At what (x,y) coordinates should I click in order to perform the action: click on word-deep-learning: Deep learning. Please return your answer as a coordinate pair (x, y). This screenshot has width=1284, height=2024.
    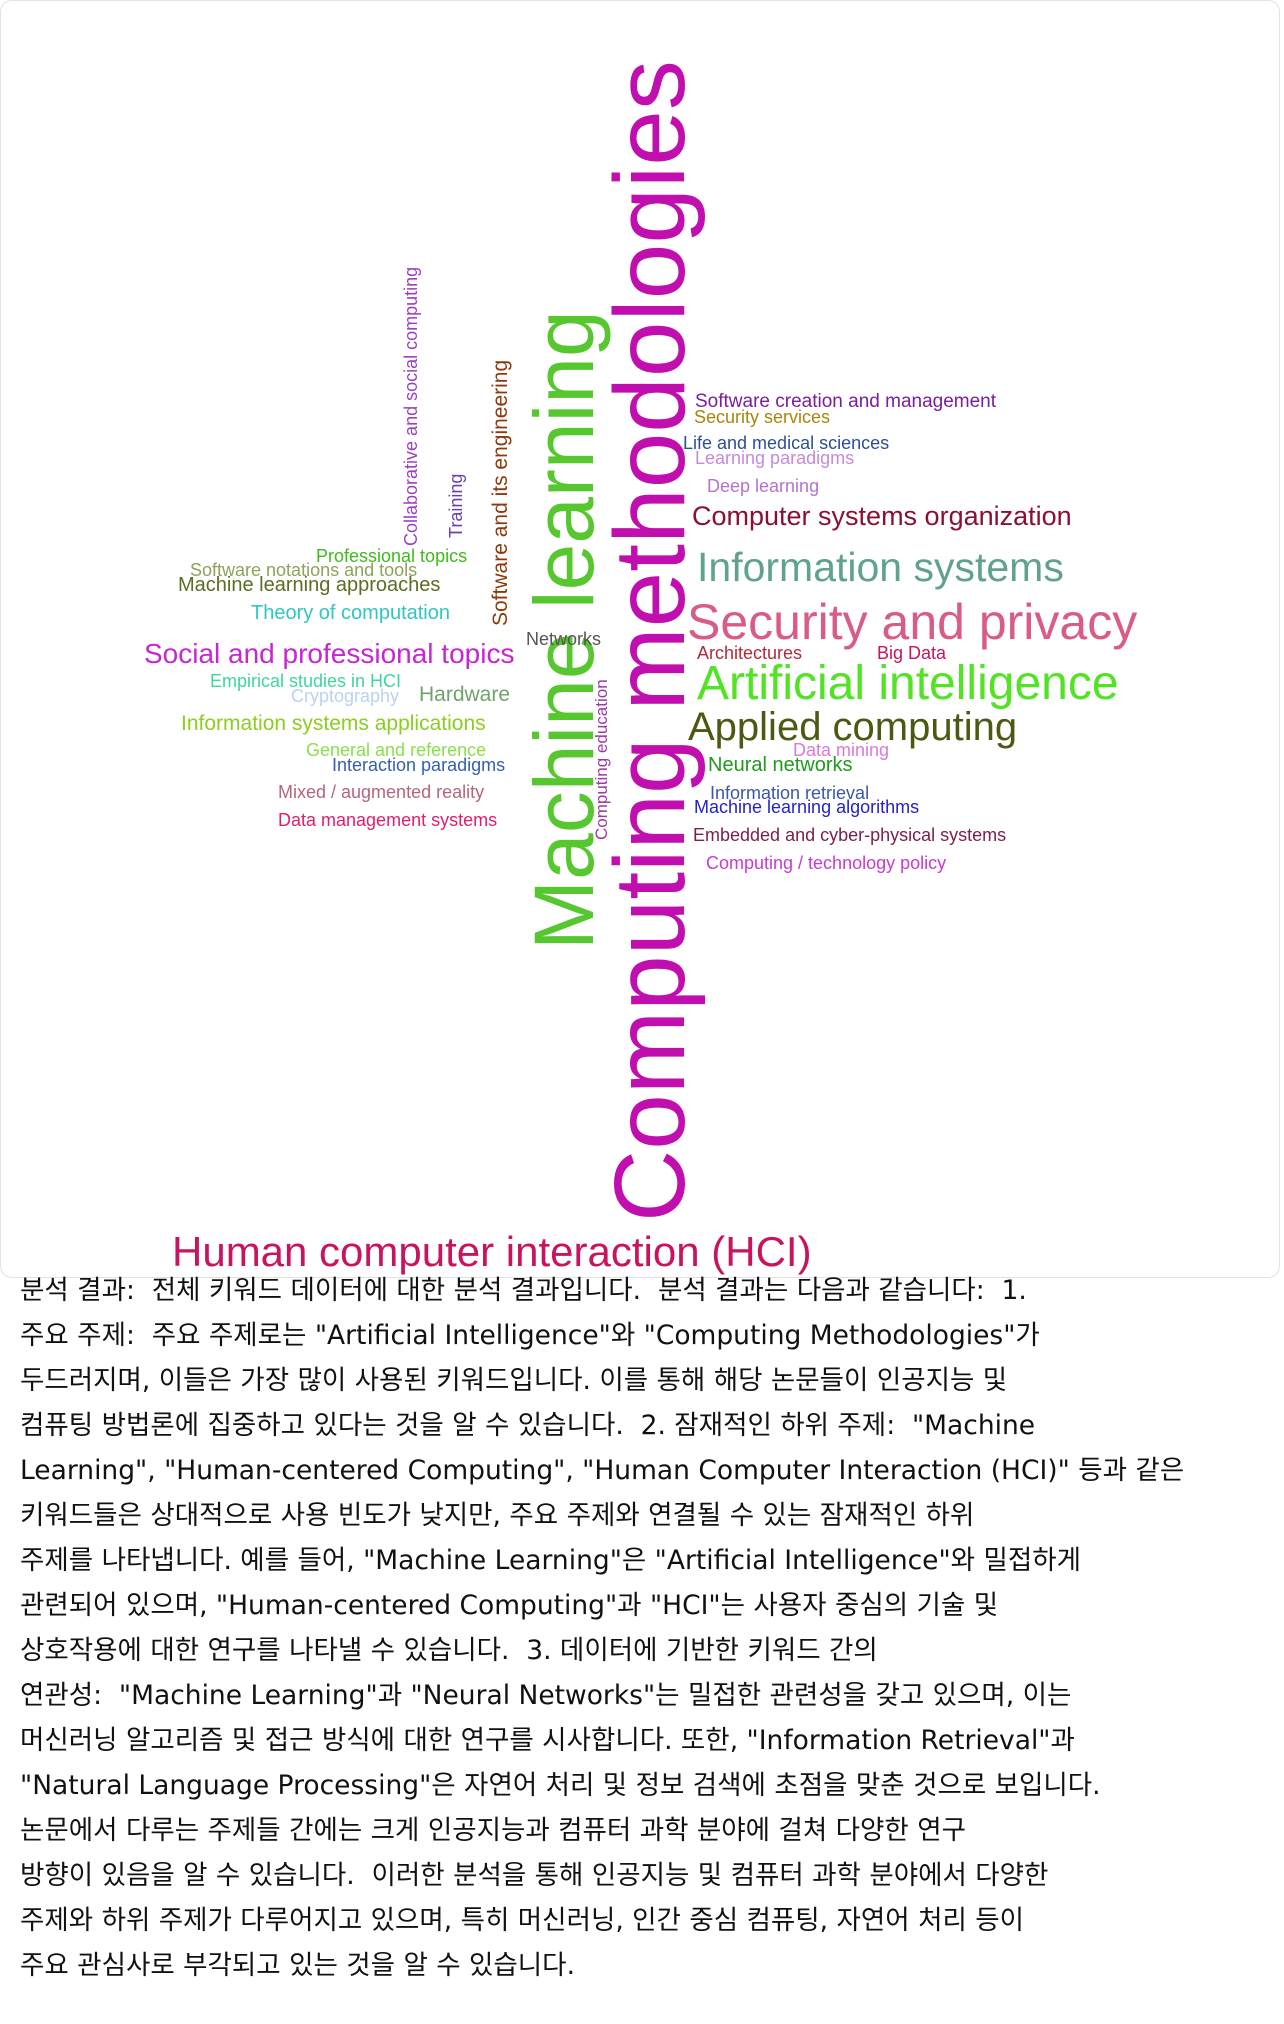
    Looking at the image, I should click on (763, 486).